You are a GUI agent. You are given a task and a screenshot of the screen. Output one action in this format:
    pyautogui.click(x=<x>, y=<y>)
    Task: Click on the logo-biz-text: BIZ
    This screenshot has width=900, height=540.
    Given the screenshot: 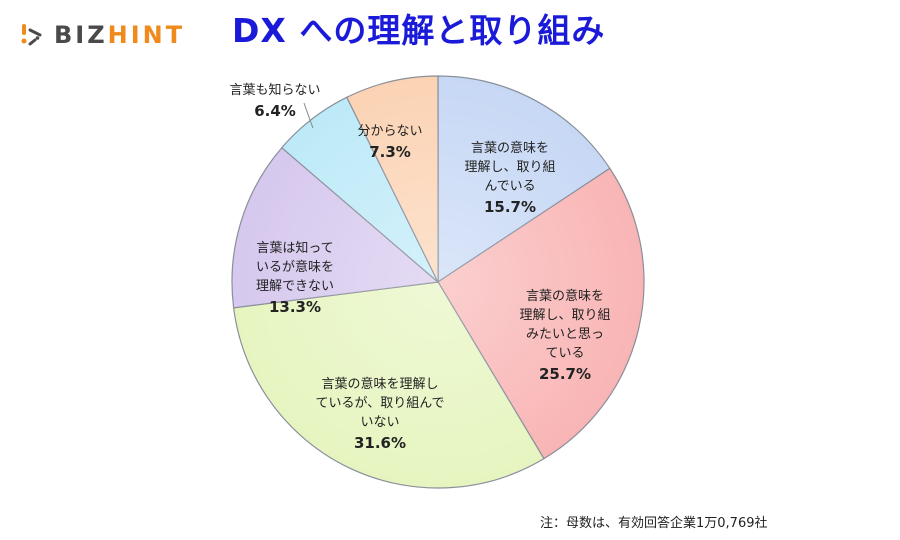 What is the action you would take?
    pyautogui.click(x=81, y=35)
    